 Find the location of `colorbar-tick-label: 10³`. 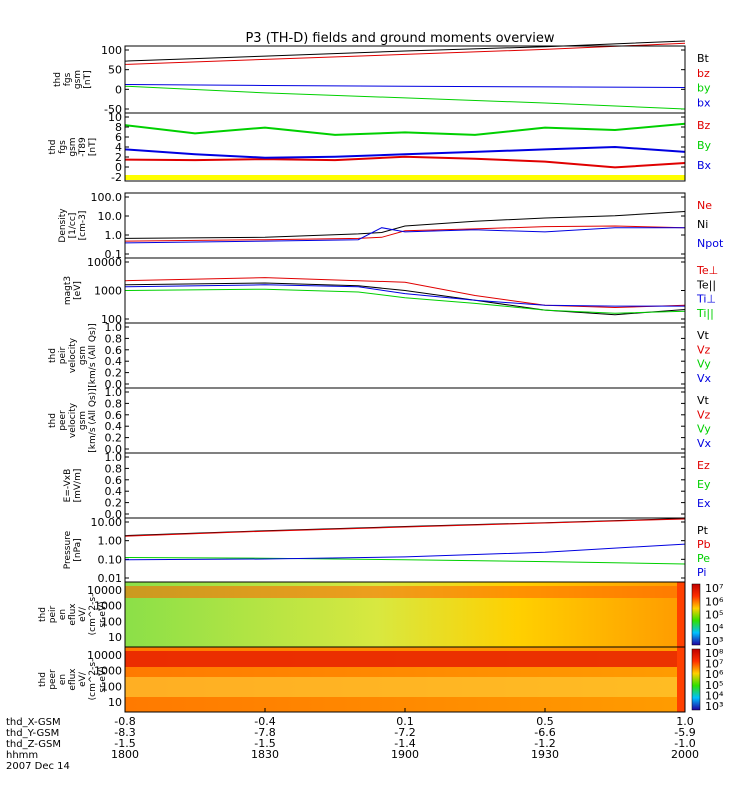

colorbar-tick-label: 10³ is located at coordinates (714, 706).